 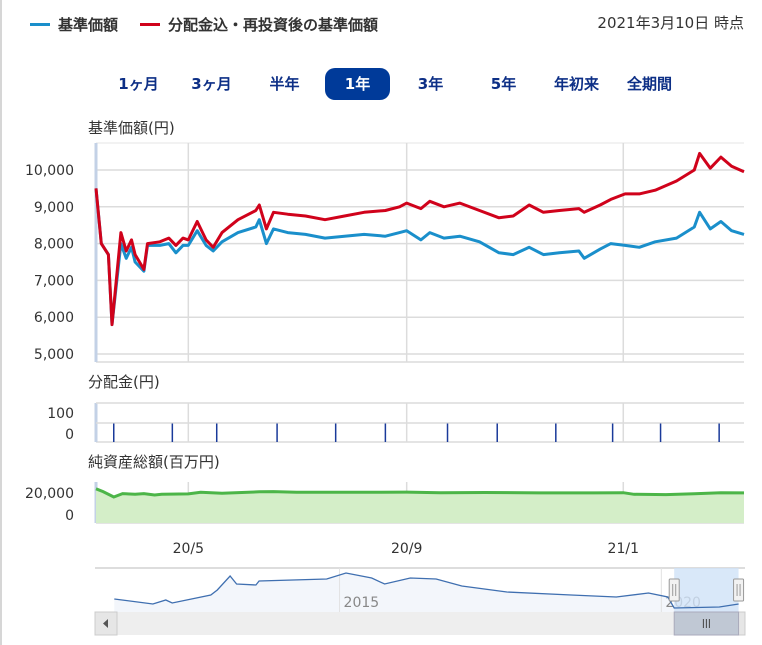 What do you see at coordinates (503, 84) in the screenshot?
I see `range-5y-button: 5年` at bounding box center [503, 84].